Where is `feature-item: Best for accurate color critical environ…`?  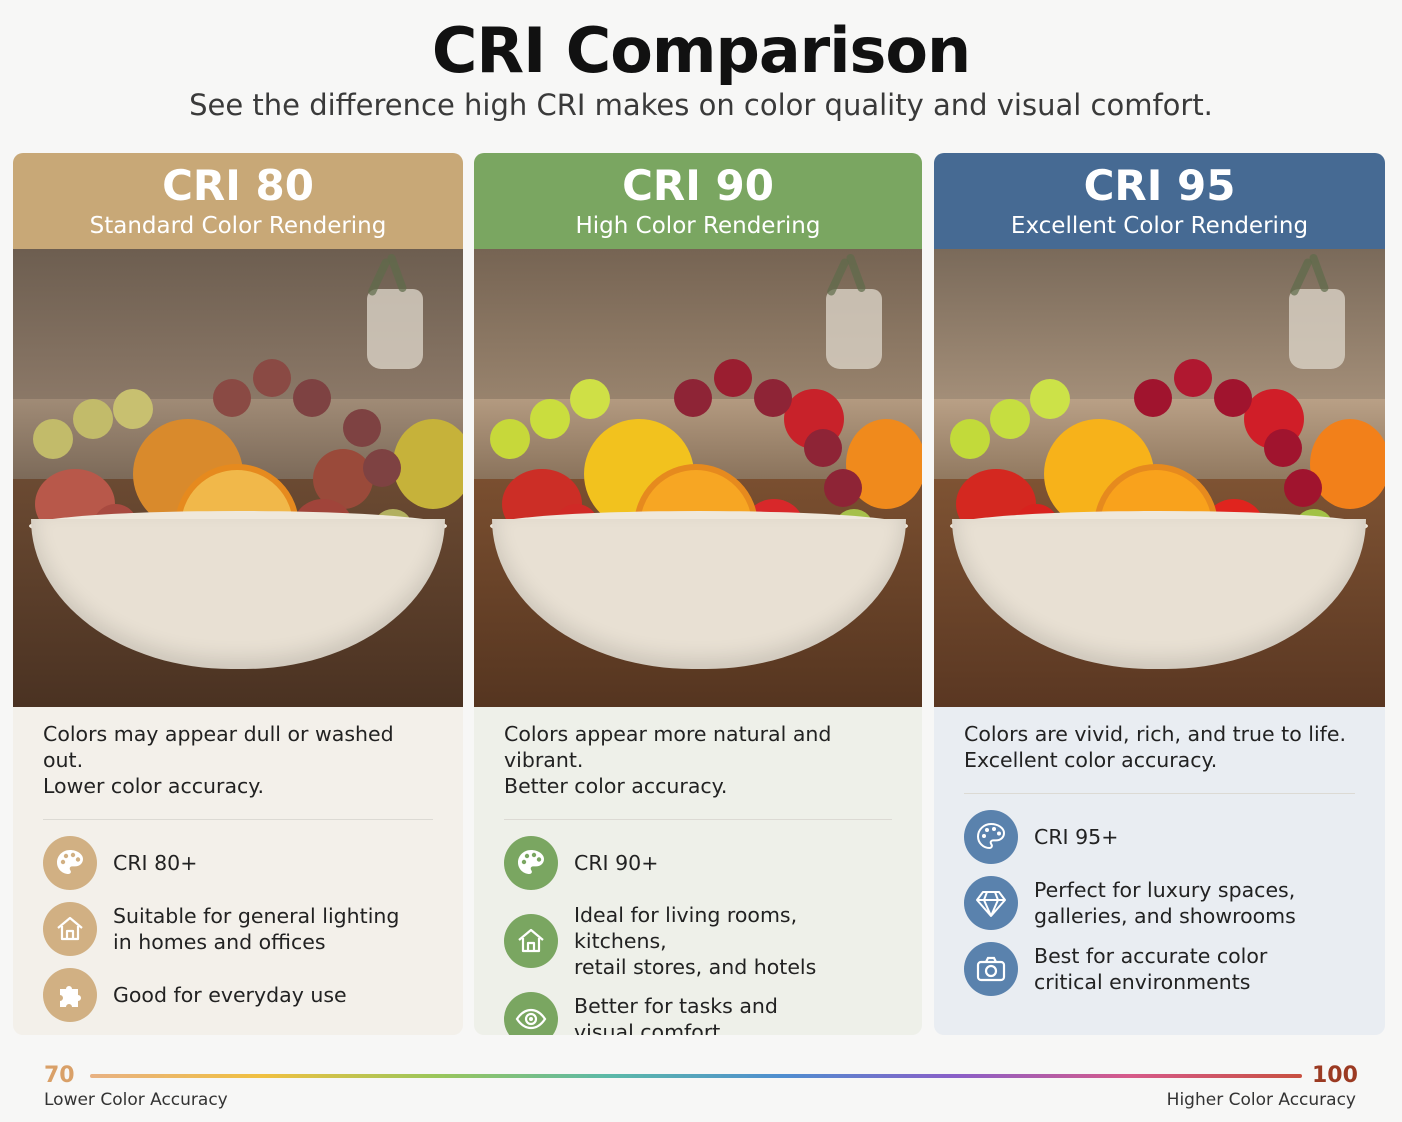 feature-item: Best for accurate color critical environ… is located at coordinates (1159, 969).